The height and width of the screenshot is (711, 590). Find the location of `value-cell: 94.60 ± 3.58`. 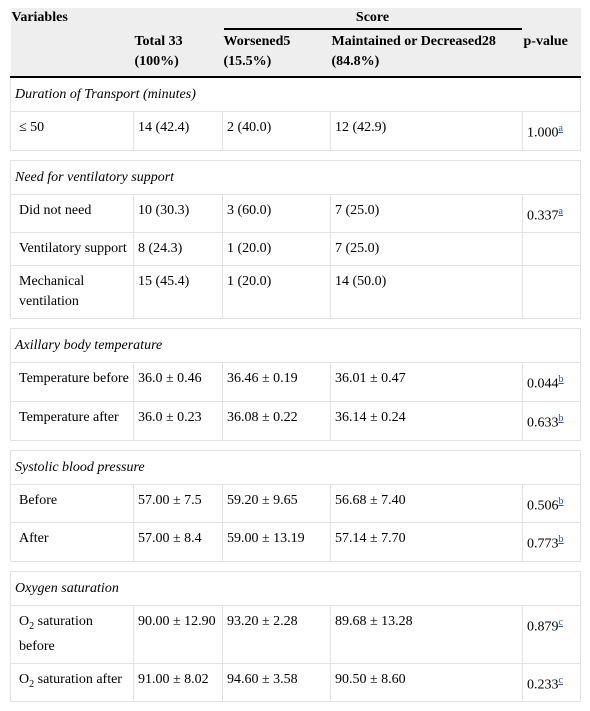

value-cell: 94.60 ± 3.58 is located at coordinates (276, 682).